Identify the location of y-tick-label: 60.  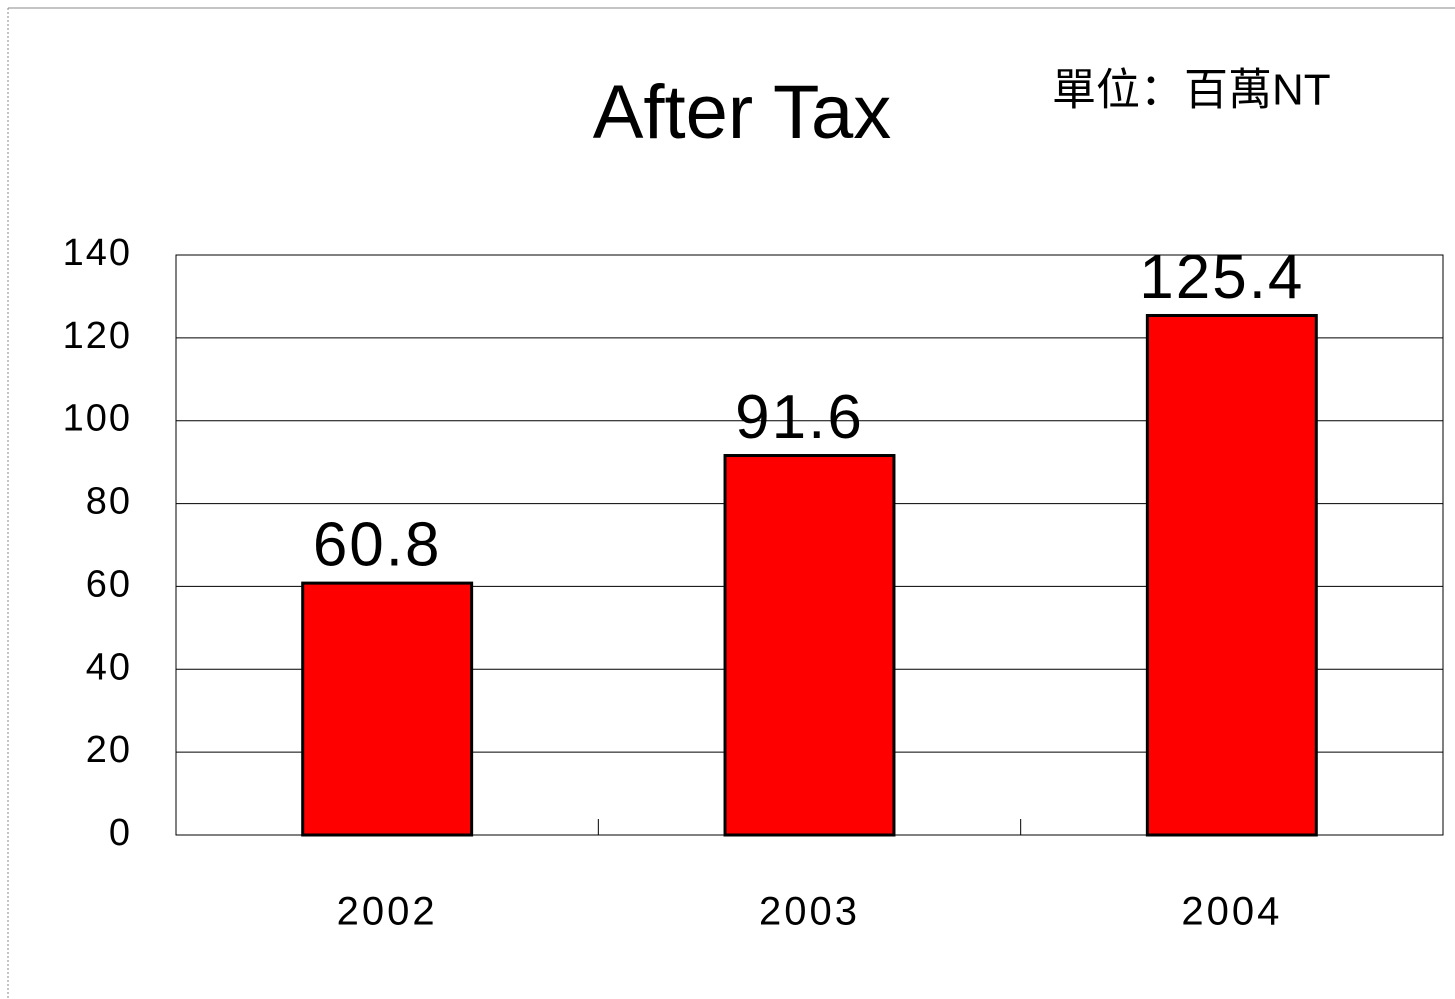
(109, 584).